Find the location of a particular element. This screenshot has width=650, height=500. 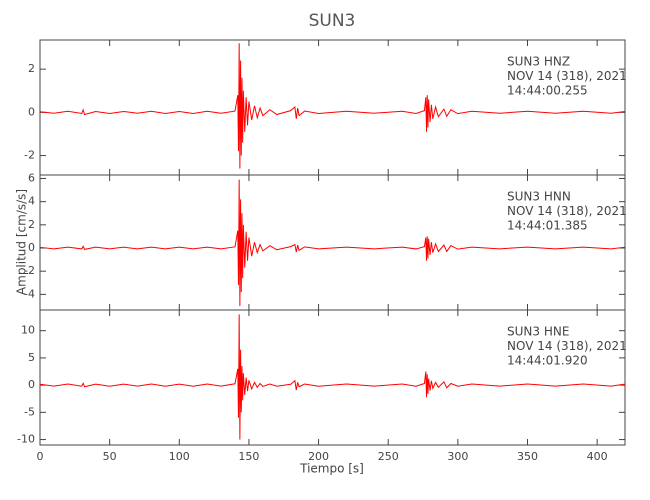

chart-title: SUN3 is located at coordinates (332, 21).